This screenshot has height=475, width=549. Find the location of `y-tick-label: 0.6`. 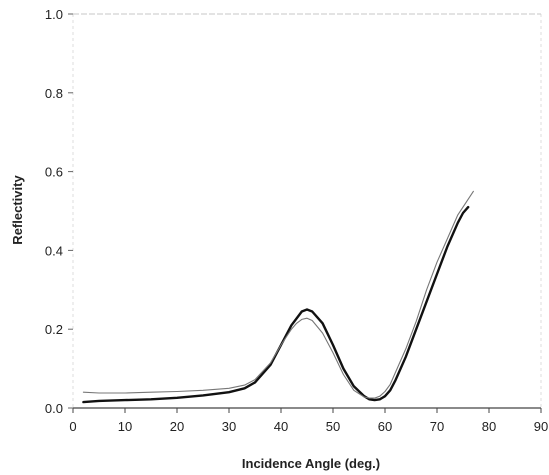

y-tick-label: 0.6 is located at coordinates (54, 172).